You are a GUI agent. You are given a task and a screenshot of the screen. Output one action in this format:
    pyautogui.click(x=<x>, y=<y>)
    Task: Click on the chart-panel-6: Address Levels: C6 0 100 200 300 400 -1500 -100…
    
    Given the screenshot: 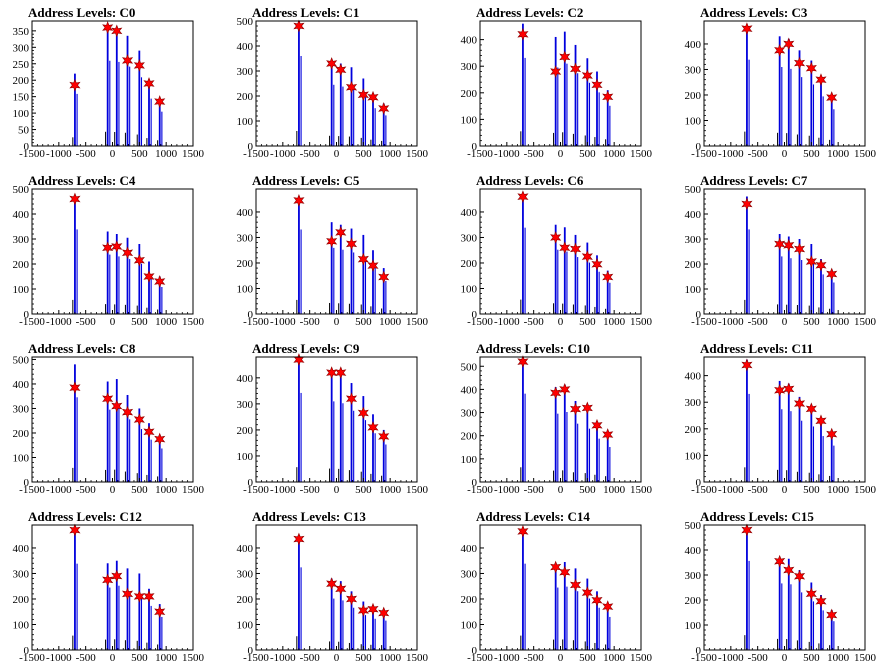 What is the action you would take?
    pyautogui.click(x=557, y=250)
    